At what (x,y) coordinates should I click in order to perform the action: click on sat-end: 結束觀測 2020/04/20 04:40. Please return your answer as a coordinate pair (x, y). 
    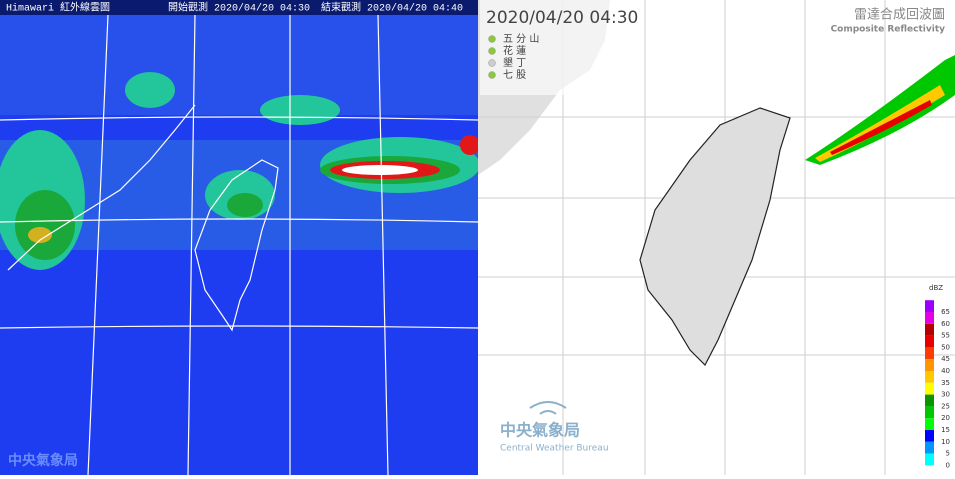
    Looking at the image, I should click on (392, 8).